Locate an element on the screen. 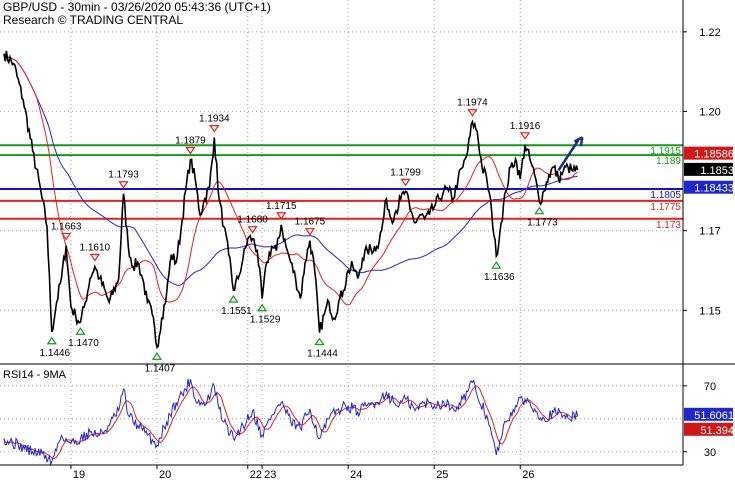 The image size is (735, 480). forecast-arrow-shaft is located at coordinates (568, 155).